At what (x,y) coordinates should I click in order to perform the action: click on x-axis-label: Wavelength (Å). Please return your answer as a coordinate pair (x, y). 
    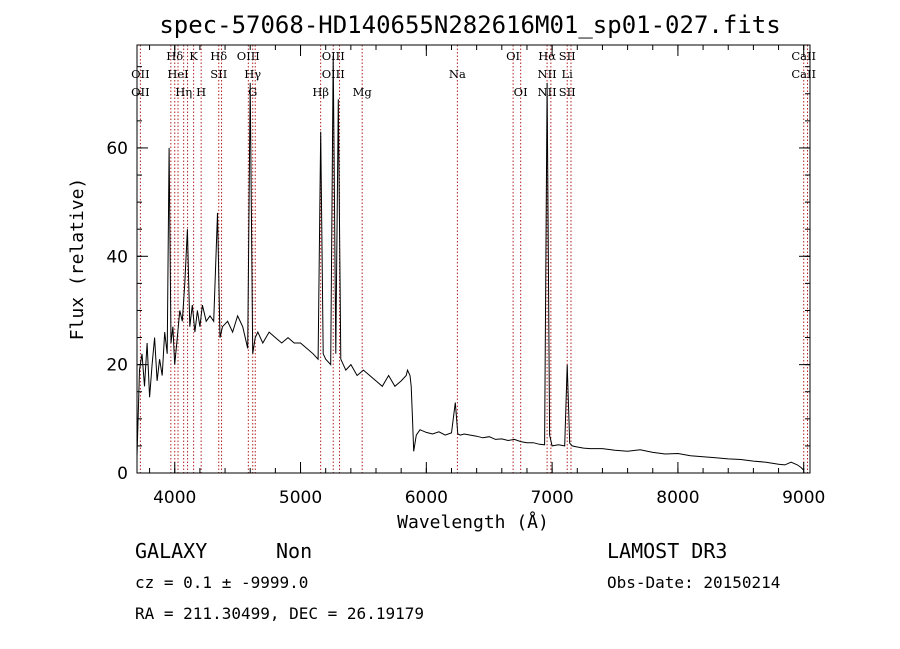
    Looking at the image, I should click on (473, 522).